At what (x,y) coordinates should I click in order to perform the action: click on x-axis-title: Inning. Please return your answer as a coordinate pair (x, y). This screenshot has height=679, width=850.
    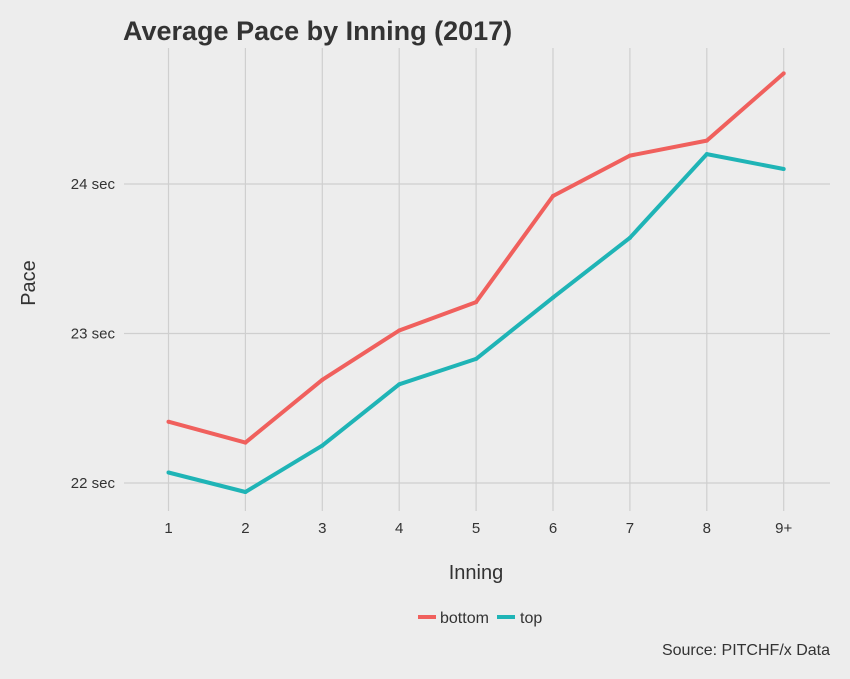
    Looking at the image, I should click on (476, 573).